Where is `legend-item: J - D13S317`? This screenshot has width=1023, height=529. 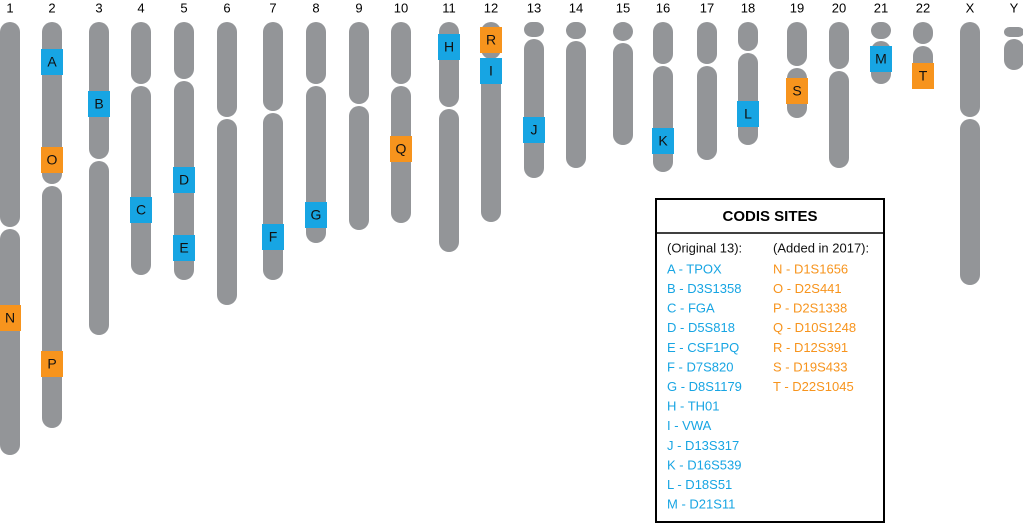
legend-item: J - D13S317 is located at coordinates (703, 445).